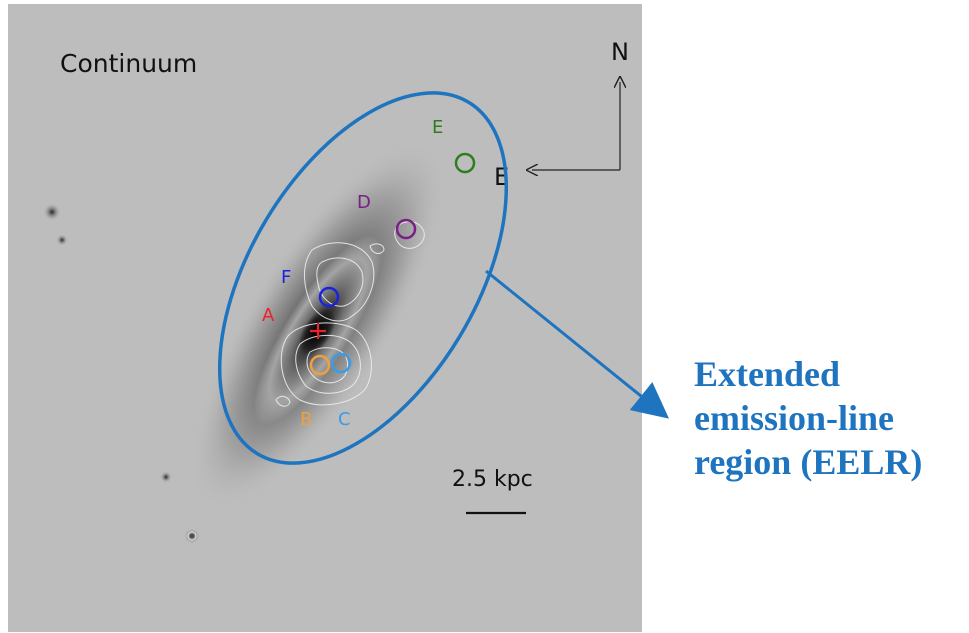  Describe the element at coordinates (437, 127) in the screenshot. I see `region-e-label: E` at that location.